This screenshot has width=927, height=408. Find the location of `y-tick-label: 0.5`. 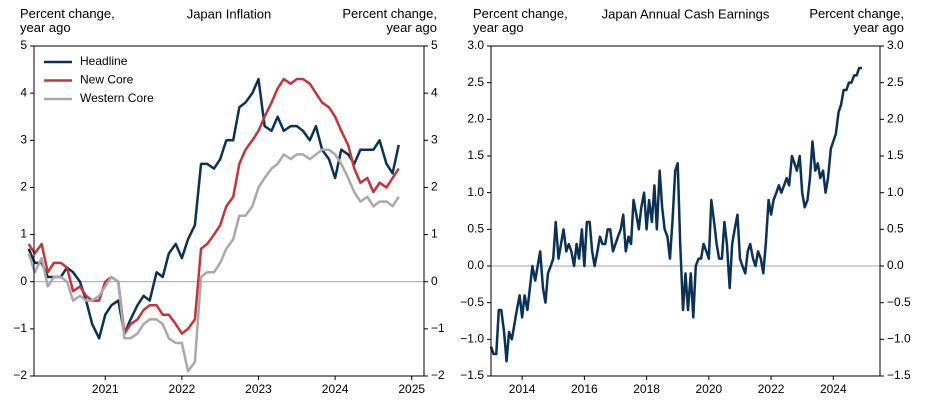

y-tick-label: 0.5 is located at coordinates (475, 229).